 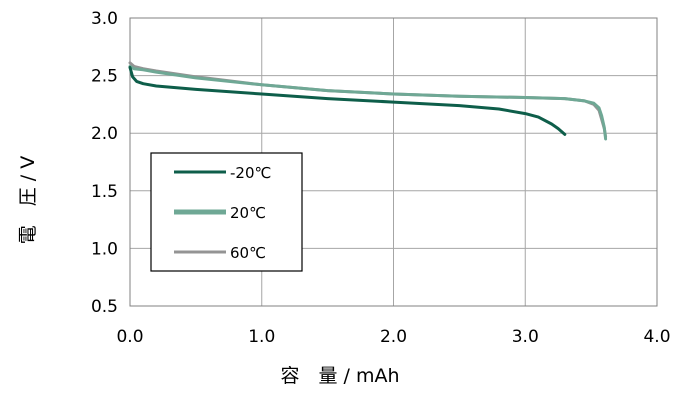 I want to click on x-tick-label: 3.0, so click(x=525, y=337).